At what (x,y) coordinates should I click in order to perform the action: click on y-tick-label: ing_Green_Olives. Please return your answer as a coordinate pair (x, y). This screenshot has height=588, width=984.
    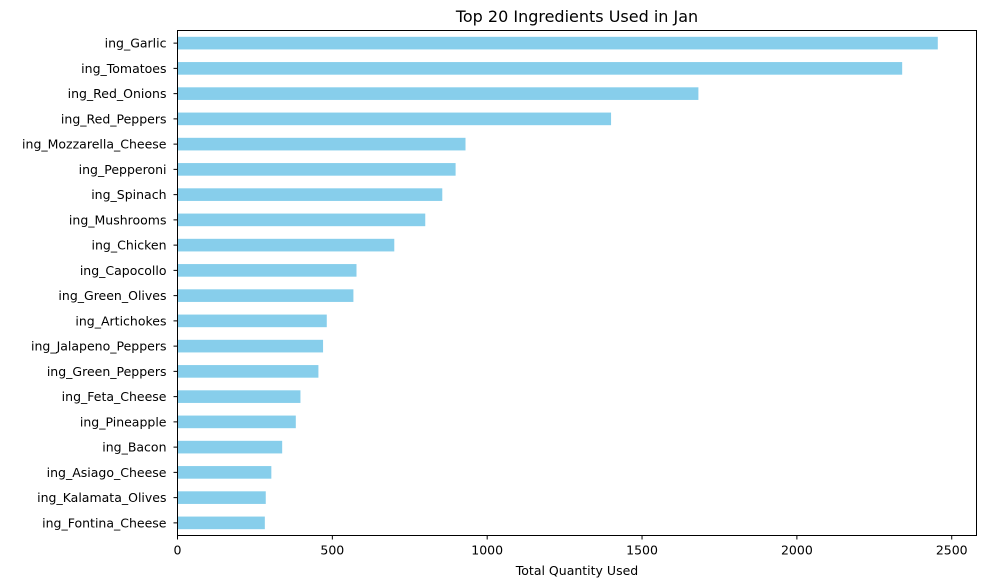
    Looking at the image, I should click on (112, 295).